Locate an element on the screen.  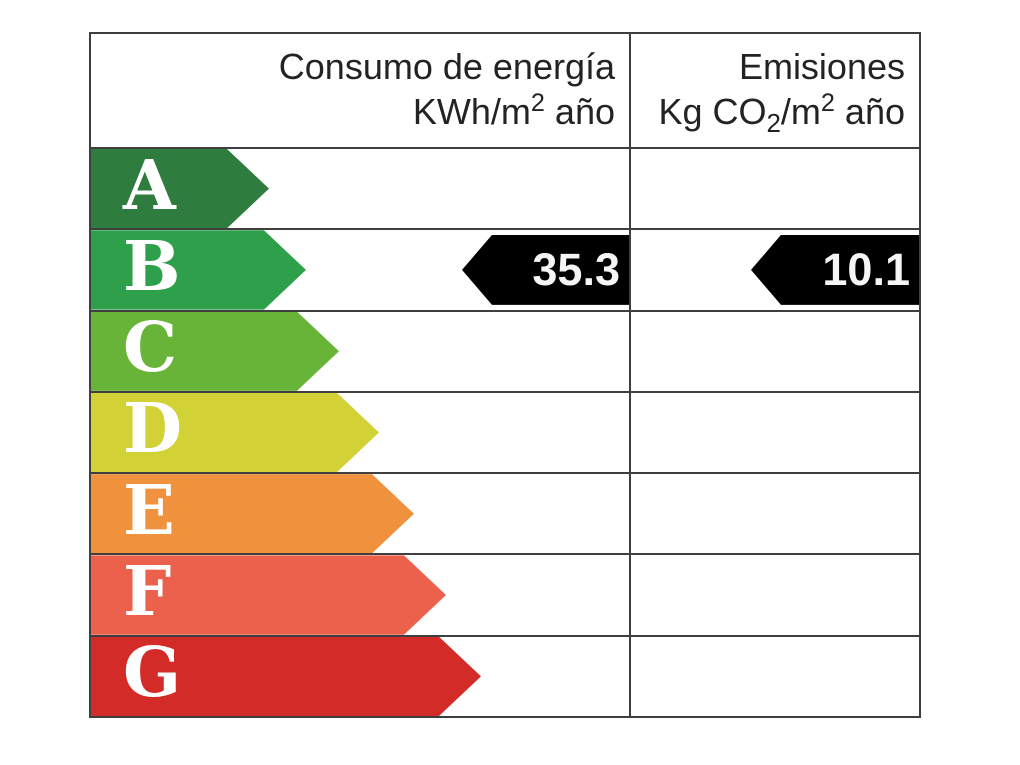
emissions-column-header: Emisiones Kg CO2/m2 año is located at coordinates (774, 90).